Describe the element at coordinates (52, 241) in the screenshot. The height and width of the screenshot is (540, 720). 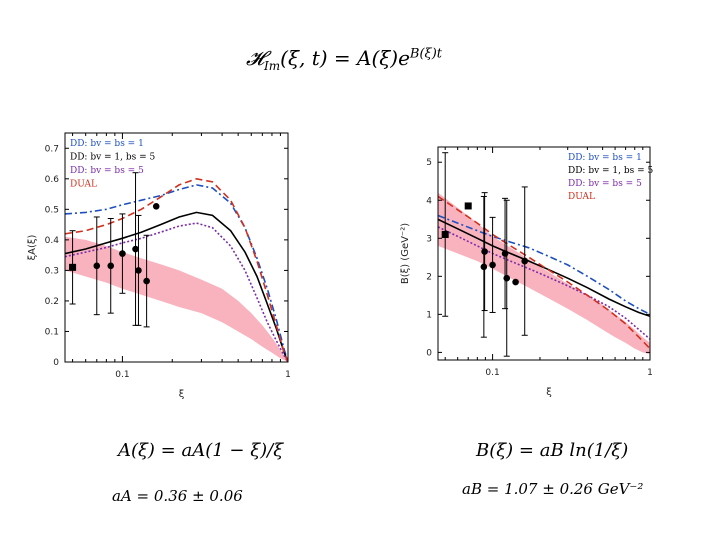
I see `y-tick-label: 0.4` at that location.